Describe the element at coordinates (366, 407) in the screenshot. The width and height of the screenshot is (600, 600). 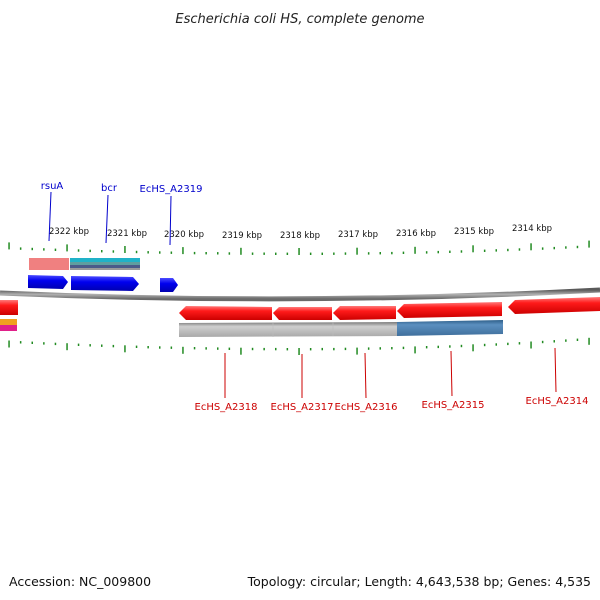
I see `gene-label-EcHS_A2316: EcHS_A2316` at that location.